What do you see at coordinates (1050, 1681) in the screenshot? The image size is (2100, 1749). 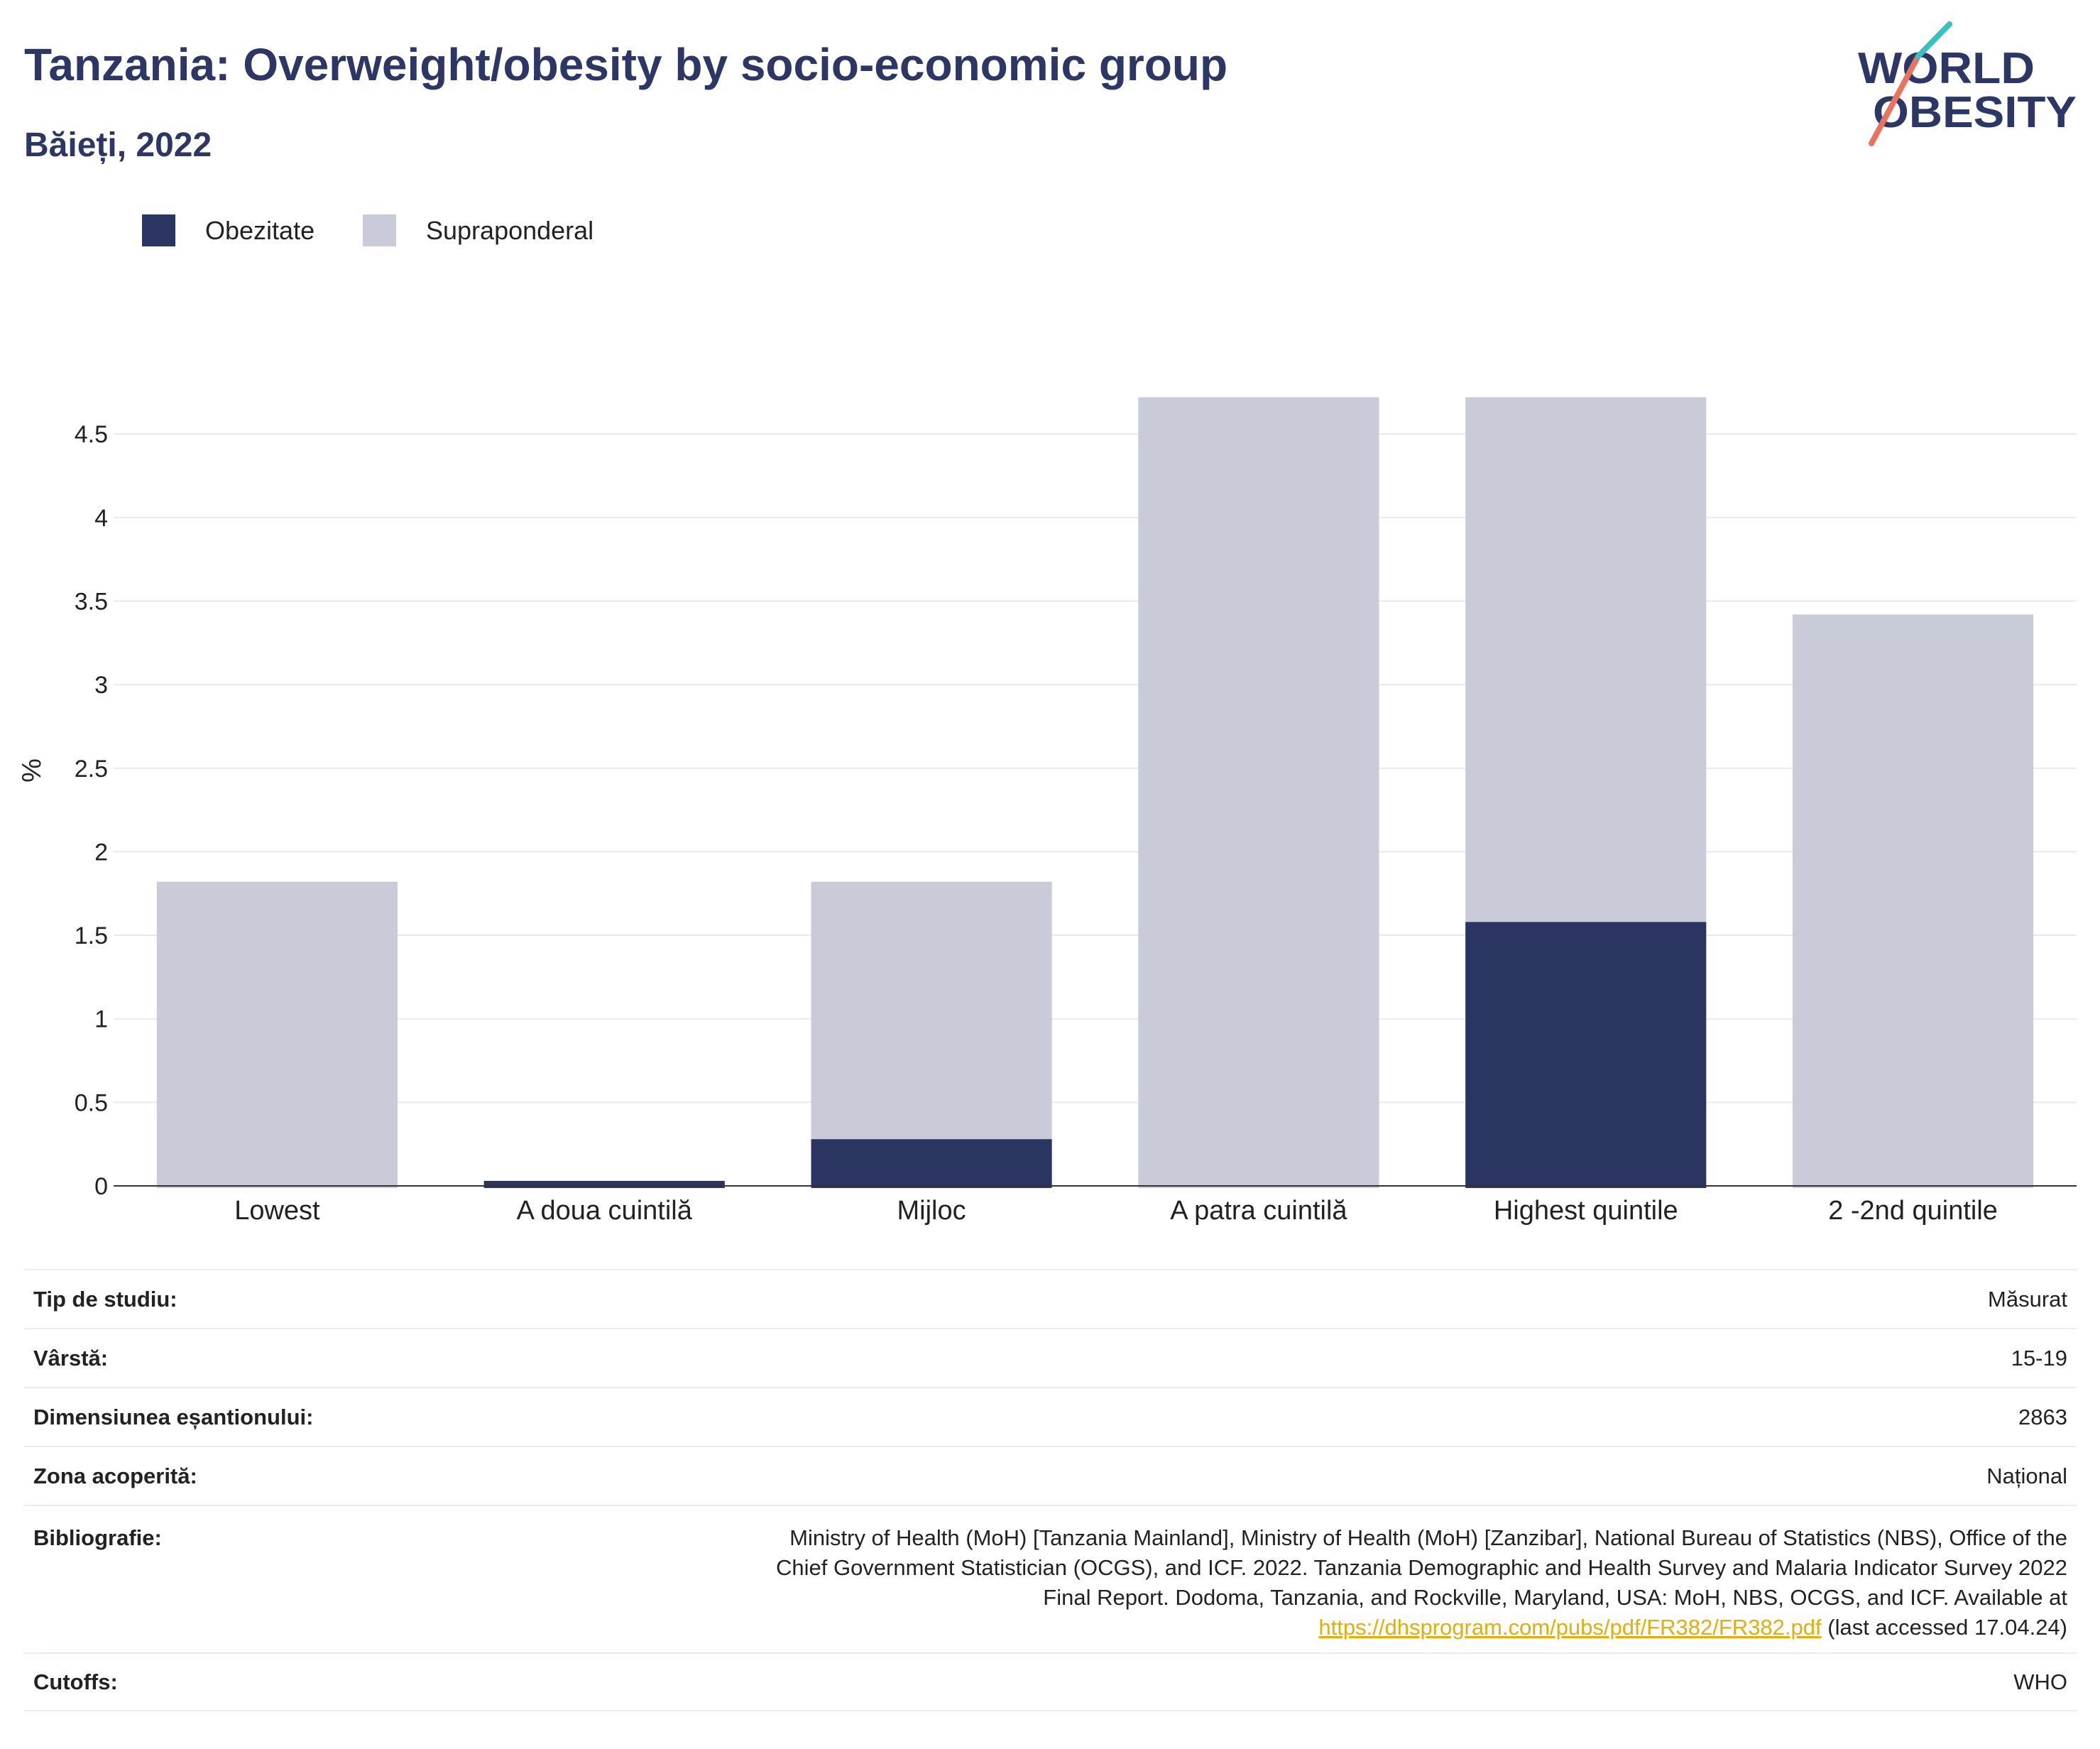 I see `details-row-cutoffs: Cutoffs: WHO` at bounding box center [1050, 1681].